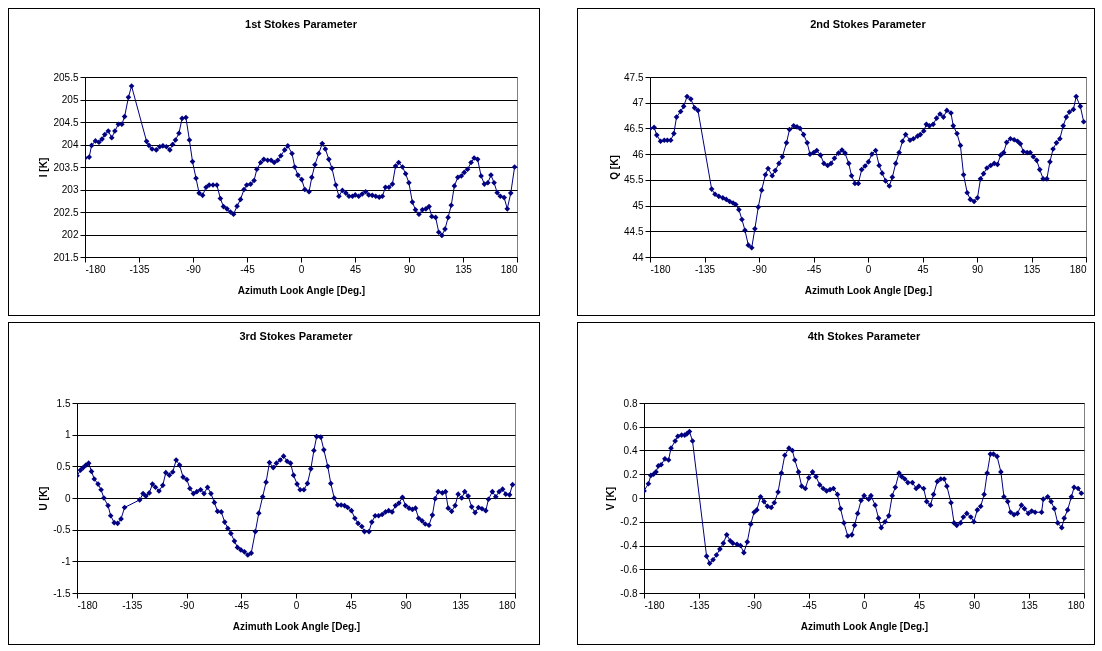  What do you see at coordinates (70, 144) in the screenshot?
I see `y-tick-label: 204` at bounding box center [70, 144].